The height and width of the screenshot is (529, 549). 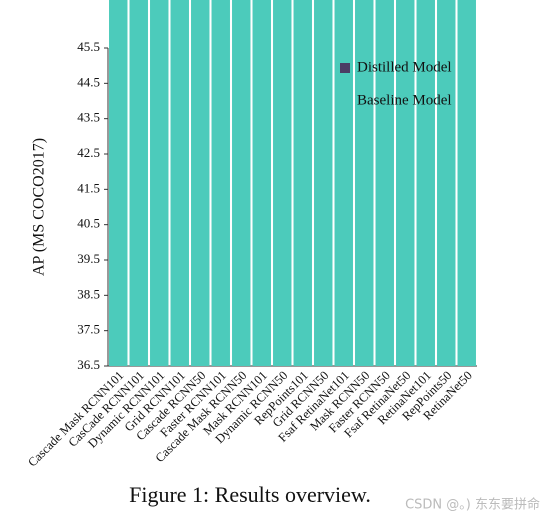 I want to click on y-tick-label: 45.5, so click(x=88, y=46).